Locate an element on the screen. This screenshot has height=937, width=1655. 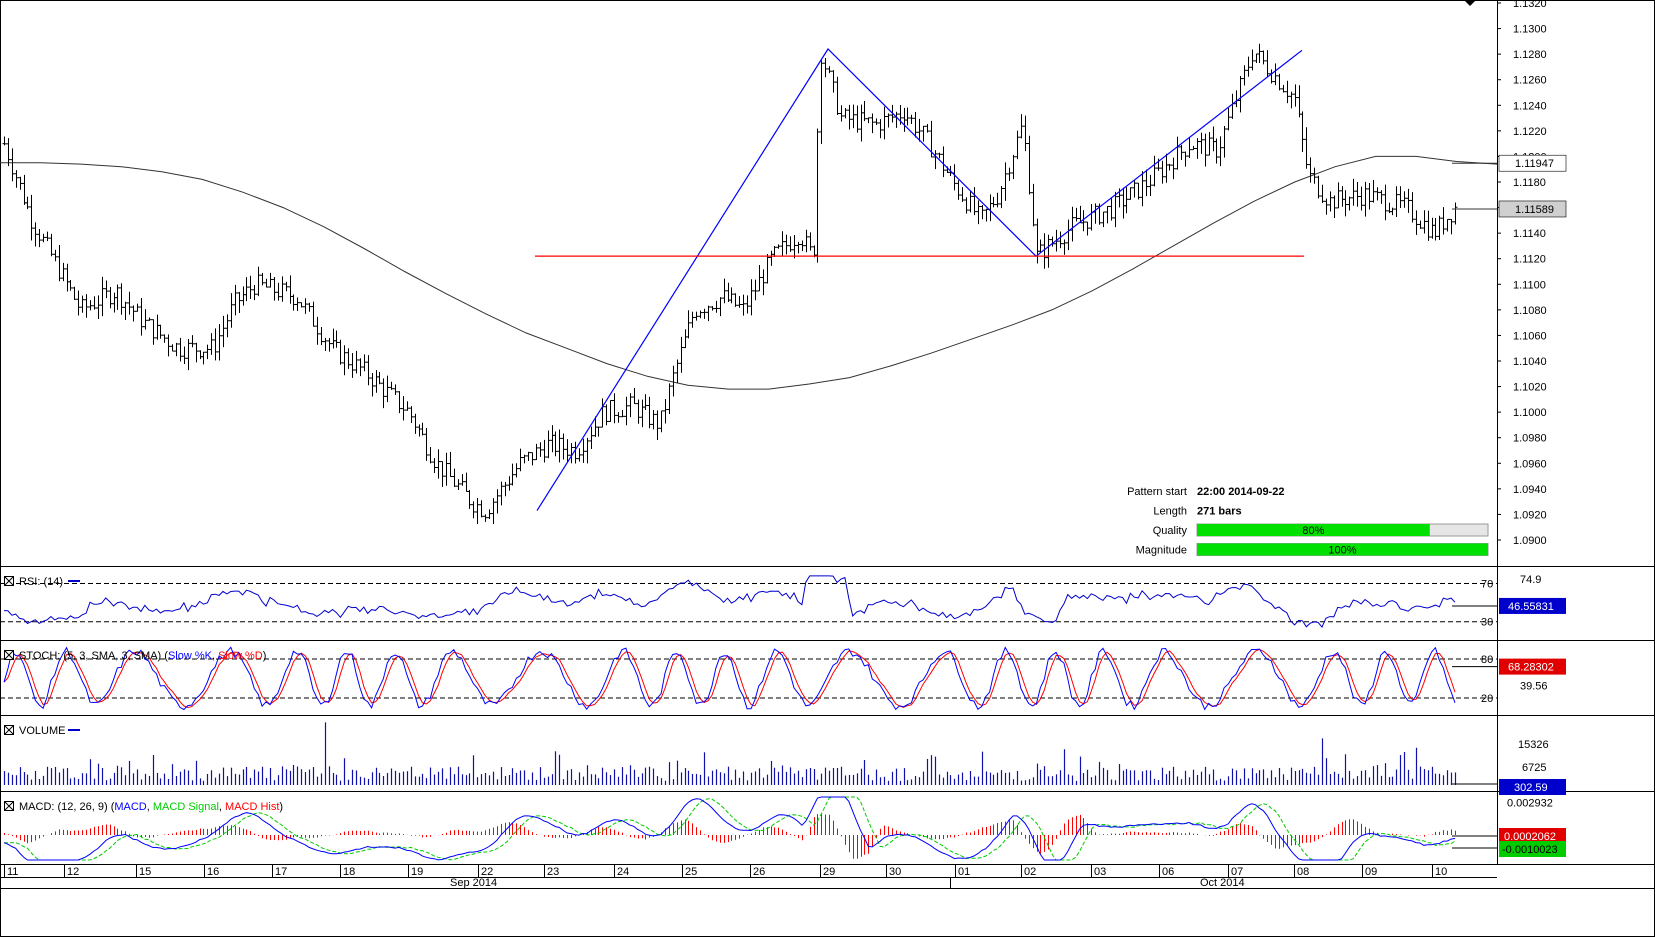
panel-collapse-icons is located at coordinates (9, 693).